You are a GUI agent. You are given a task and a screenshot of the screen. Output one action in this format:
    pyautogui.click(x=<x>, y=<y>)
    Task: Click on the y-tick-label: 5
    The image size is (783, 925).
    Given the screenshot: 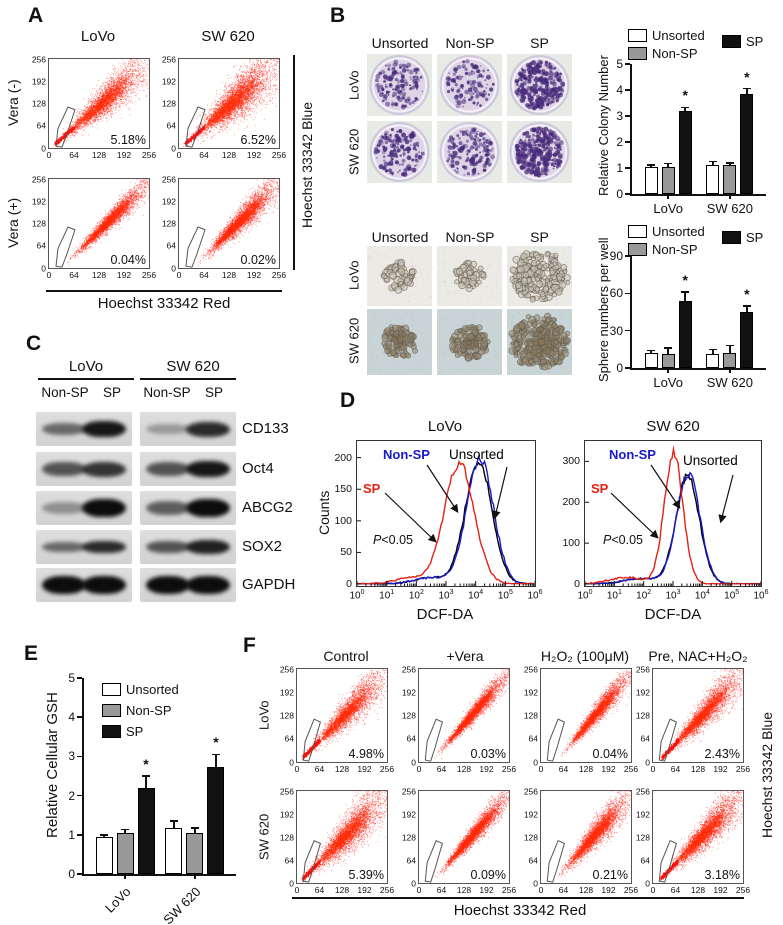 What is the action you would take?
    pyautogui.click(x=71, y=678)
    